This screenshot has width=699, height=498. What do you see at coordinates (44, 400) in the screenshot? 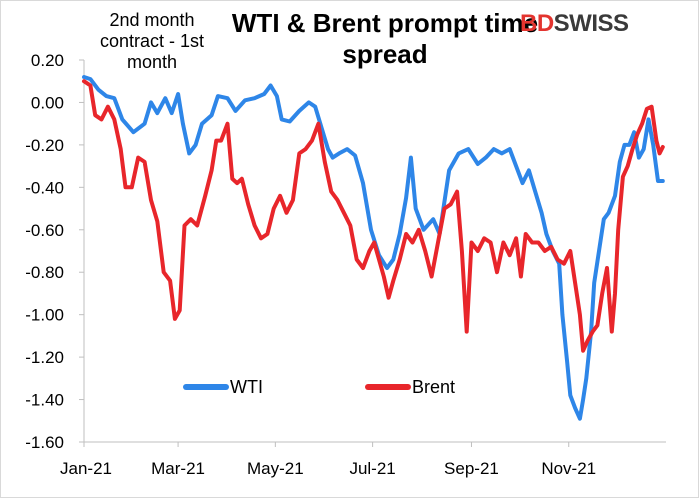
I see `y-tick-label: -1.40` at bounding box center [44, 400].